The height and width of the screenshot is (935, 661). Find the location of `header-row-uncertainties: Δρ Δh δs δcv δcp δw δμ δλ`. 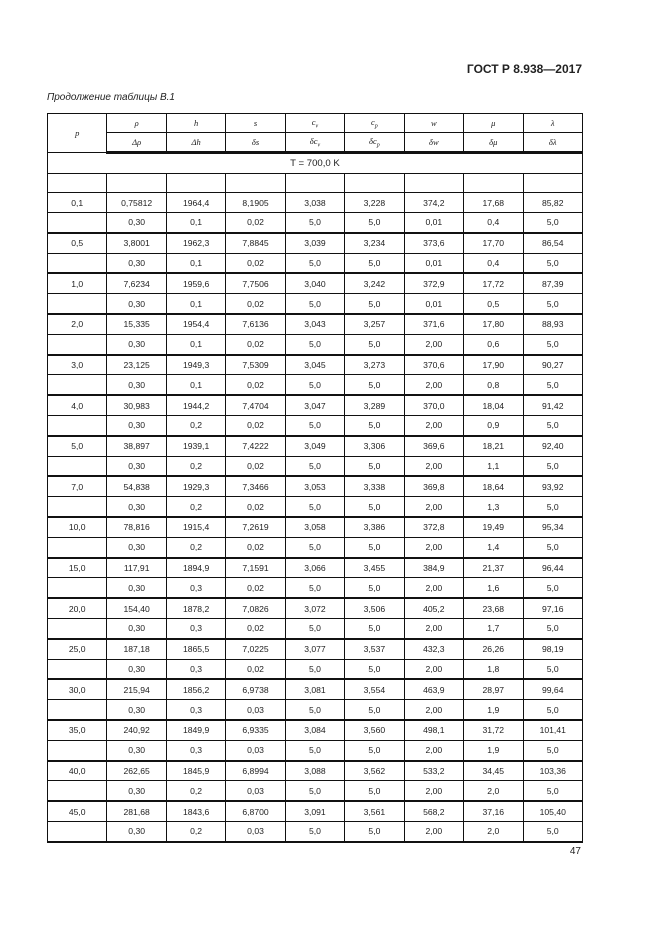

header-row-uncertainties: Δρ Δh δs δcv δcp δw δμ δλ is located at coordinates (315, 143).